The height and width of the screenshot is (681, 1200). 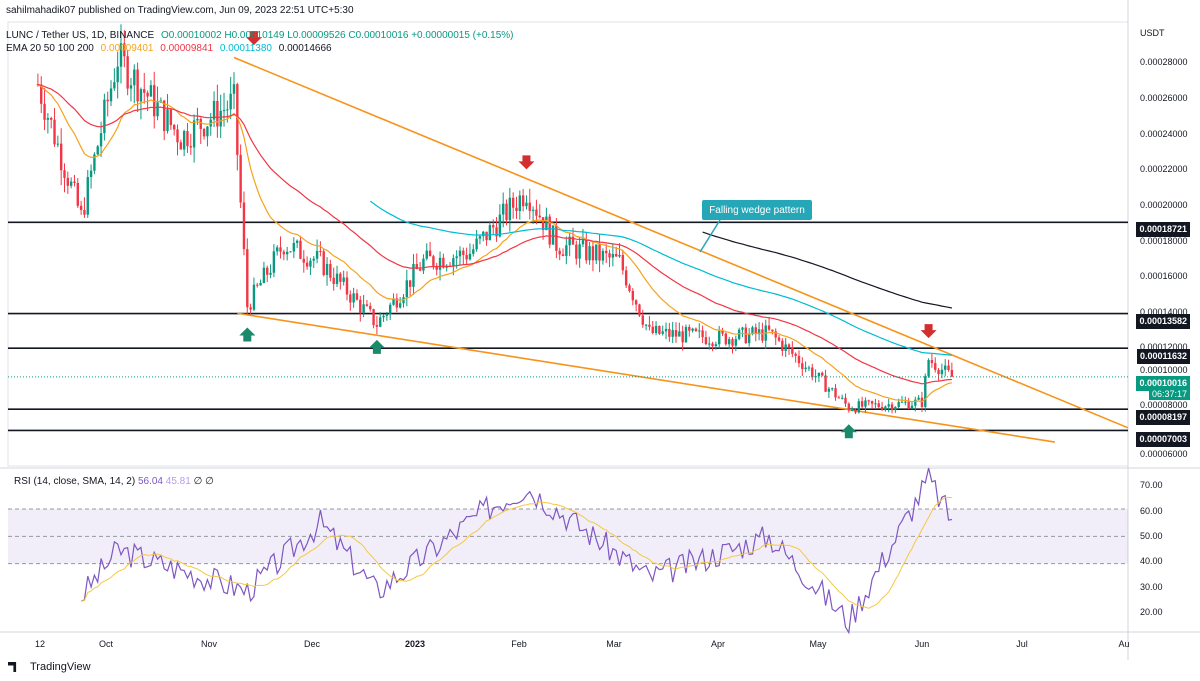 I want to click on price-tick: 0.00006000, so click(x=1164, y=454).